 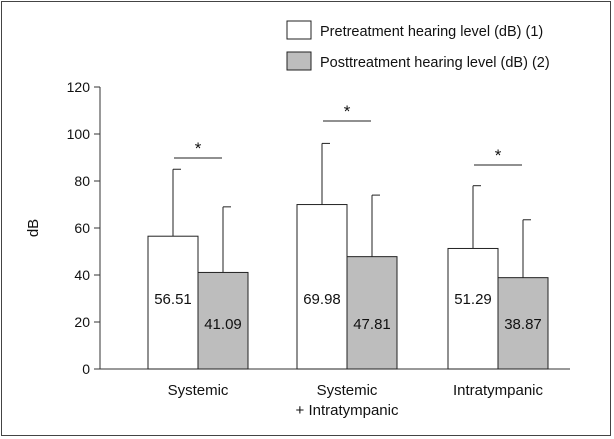 I want to click on x-tick-label: + Intratympanic, so click(x=347, y=410).